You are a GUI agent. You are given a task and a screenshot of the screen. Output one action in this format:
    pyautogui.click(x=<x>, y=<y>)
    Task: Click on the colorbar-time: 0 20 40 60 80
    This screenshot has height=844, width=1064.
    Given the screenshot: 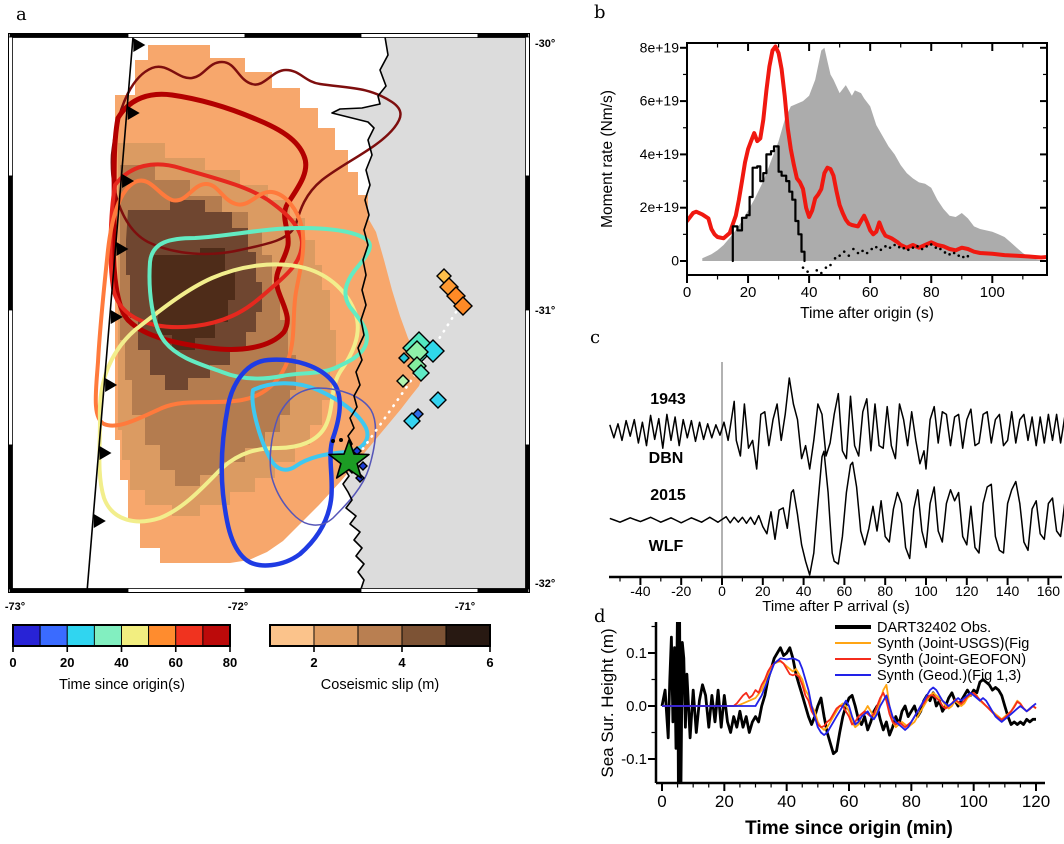 What is the action you would take?
    pyautogui.click(x=123, y=647)
    